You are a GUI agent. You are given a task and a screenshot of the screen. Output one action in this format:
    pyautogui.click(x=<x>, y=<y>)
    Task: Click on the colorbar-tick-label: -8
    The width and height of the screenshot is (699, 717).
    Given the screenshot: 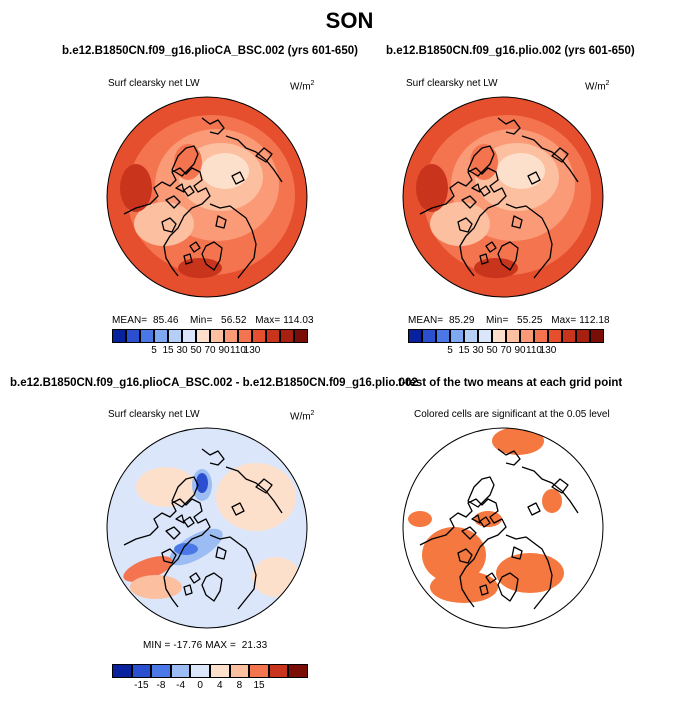 What is the action you would take?
    pyautogui.click(x=161, y=685)
    